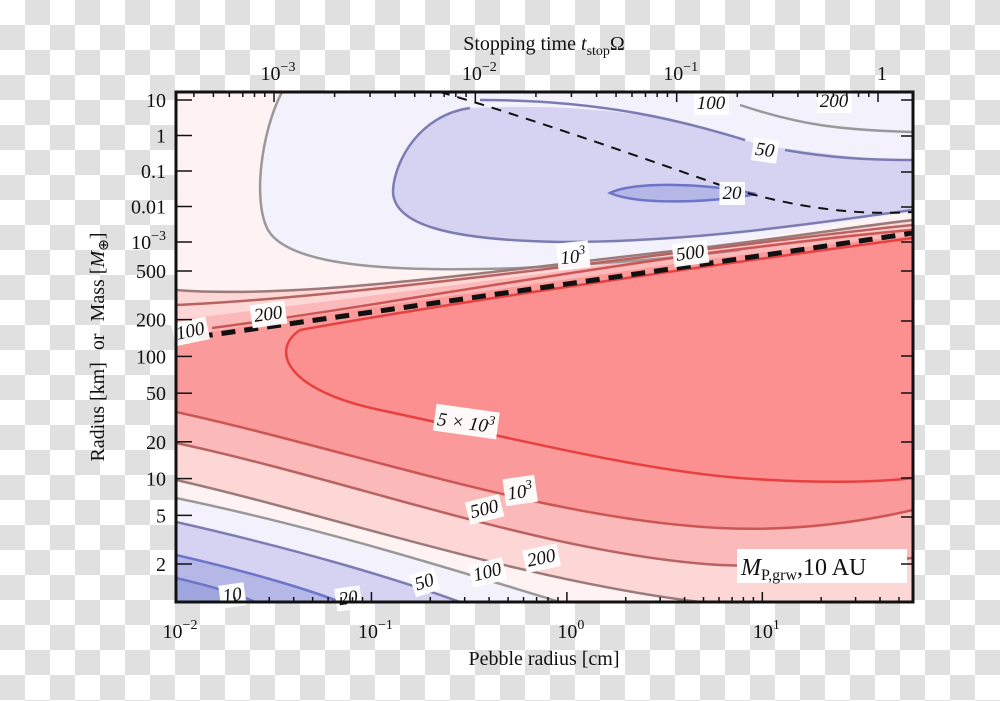 This screenshot has width=1000, height=701. Describe the element at coordinates (156, 394) in the screenshot. I see `radius-tick-label: 50` at that location.